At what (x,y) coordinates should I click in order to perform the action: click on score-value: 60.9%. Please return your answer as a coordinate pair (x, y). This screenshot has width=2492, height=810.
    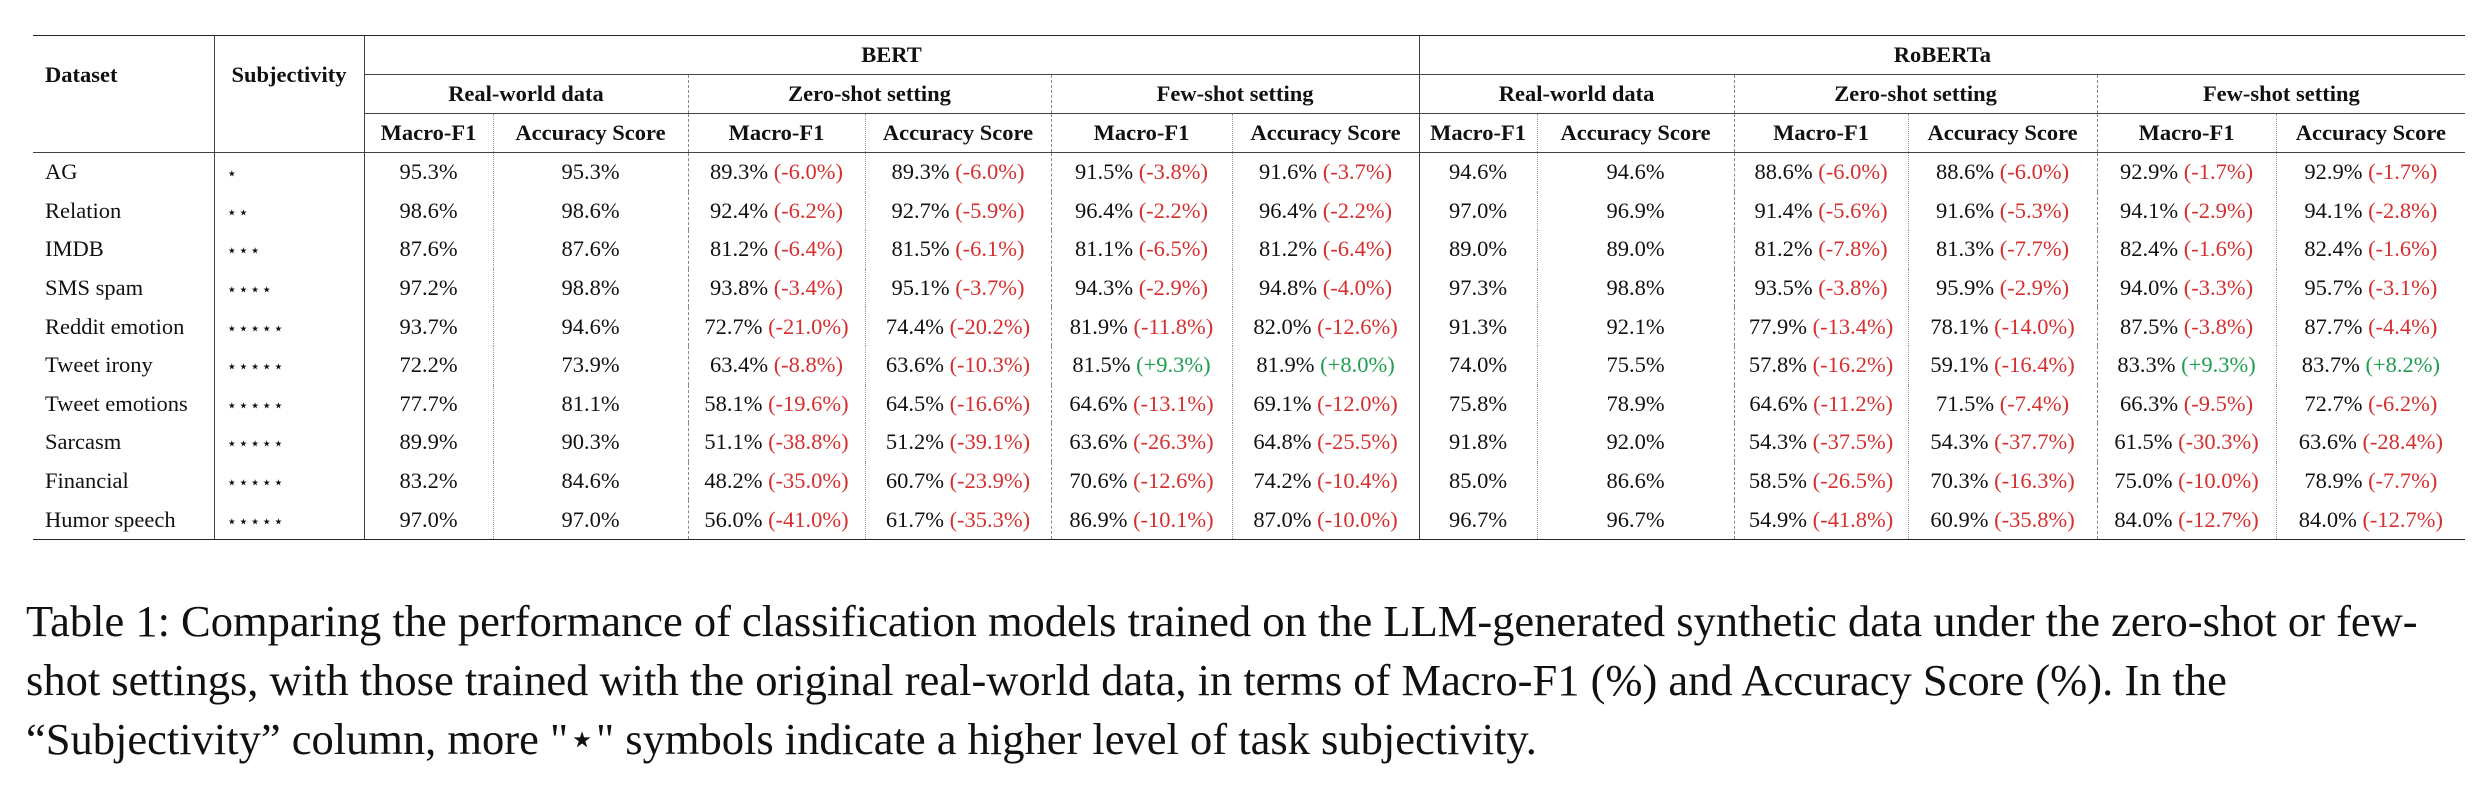
    Looking at the image, I should click on (1959, 519).